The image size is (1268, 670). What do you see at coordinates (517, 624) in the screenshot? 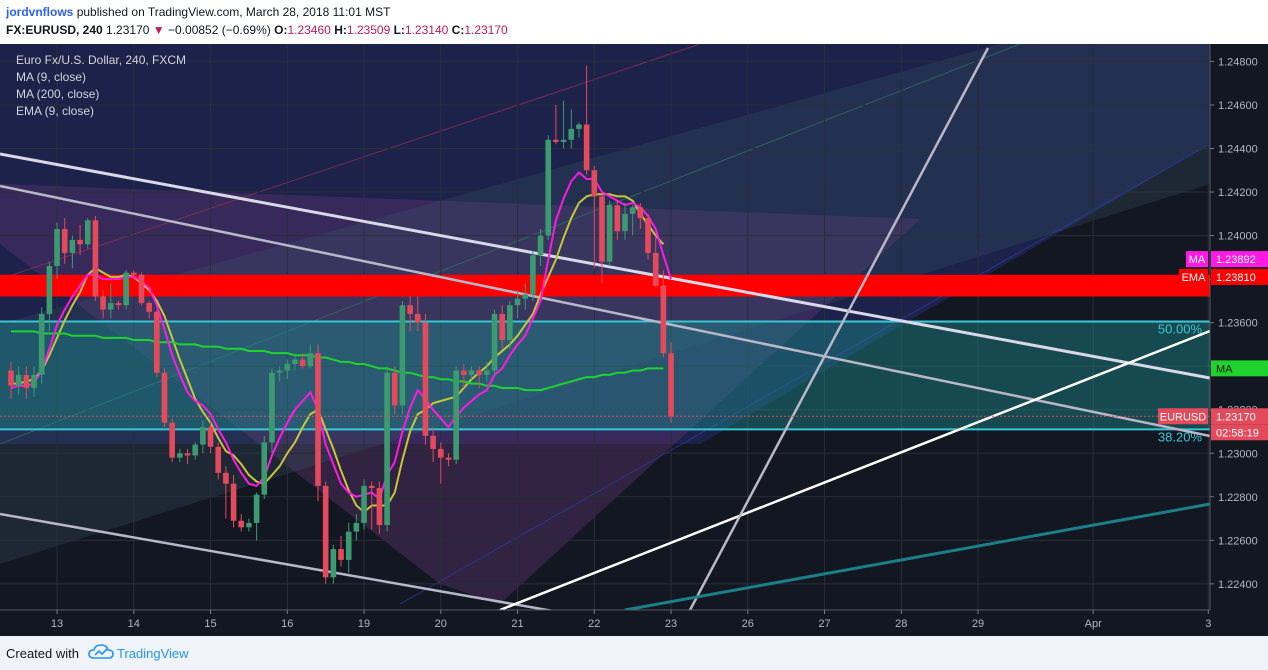
I see `time-tick-label: 21` at bounding box center [517, 624].